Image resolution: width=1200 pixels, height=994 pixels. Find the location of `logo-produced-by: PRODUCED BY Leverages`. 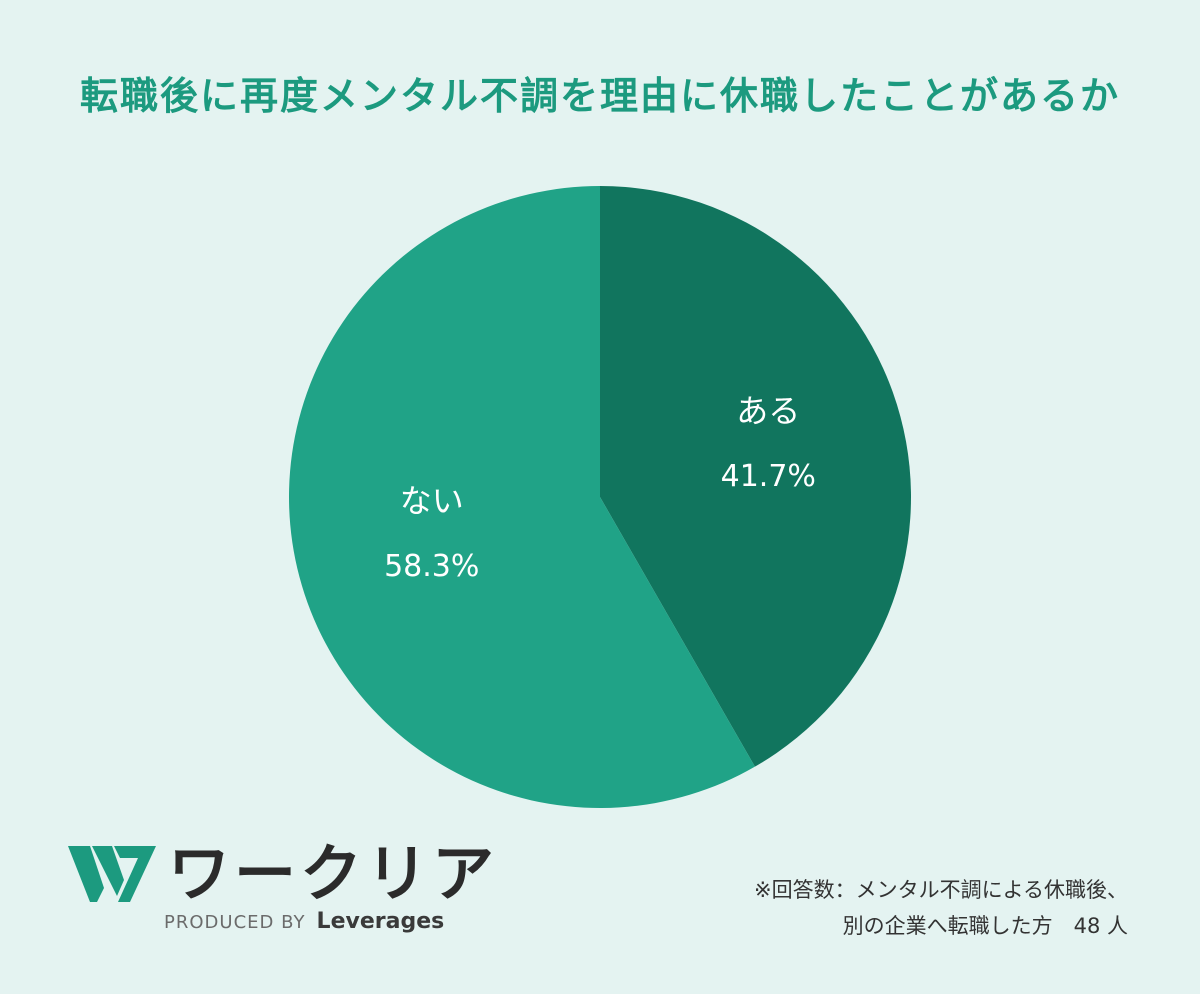

logo-produced-by: PRODUCED BY Leverages is located at coordinates (304, 922).